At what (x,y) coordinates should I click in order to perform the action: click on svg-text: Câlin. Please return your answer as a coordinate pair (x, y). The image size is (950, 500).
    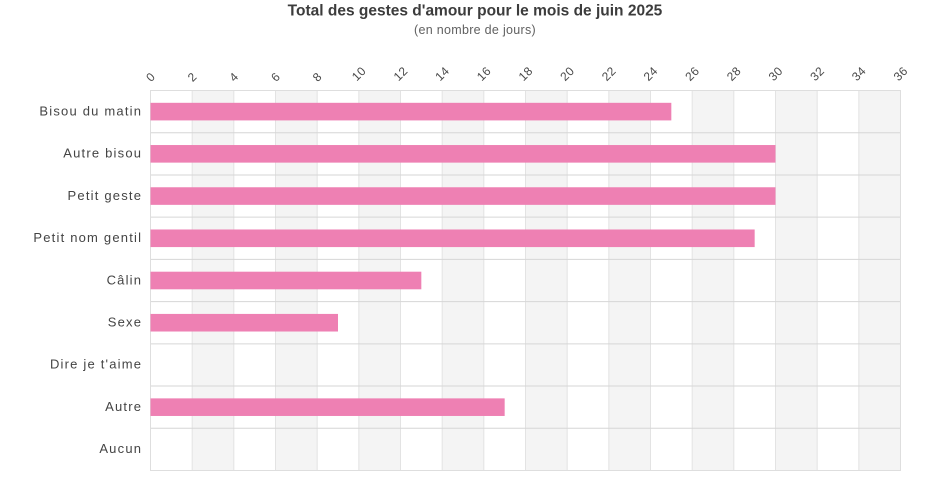
    Looking at the image, I should click on (125, 279).